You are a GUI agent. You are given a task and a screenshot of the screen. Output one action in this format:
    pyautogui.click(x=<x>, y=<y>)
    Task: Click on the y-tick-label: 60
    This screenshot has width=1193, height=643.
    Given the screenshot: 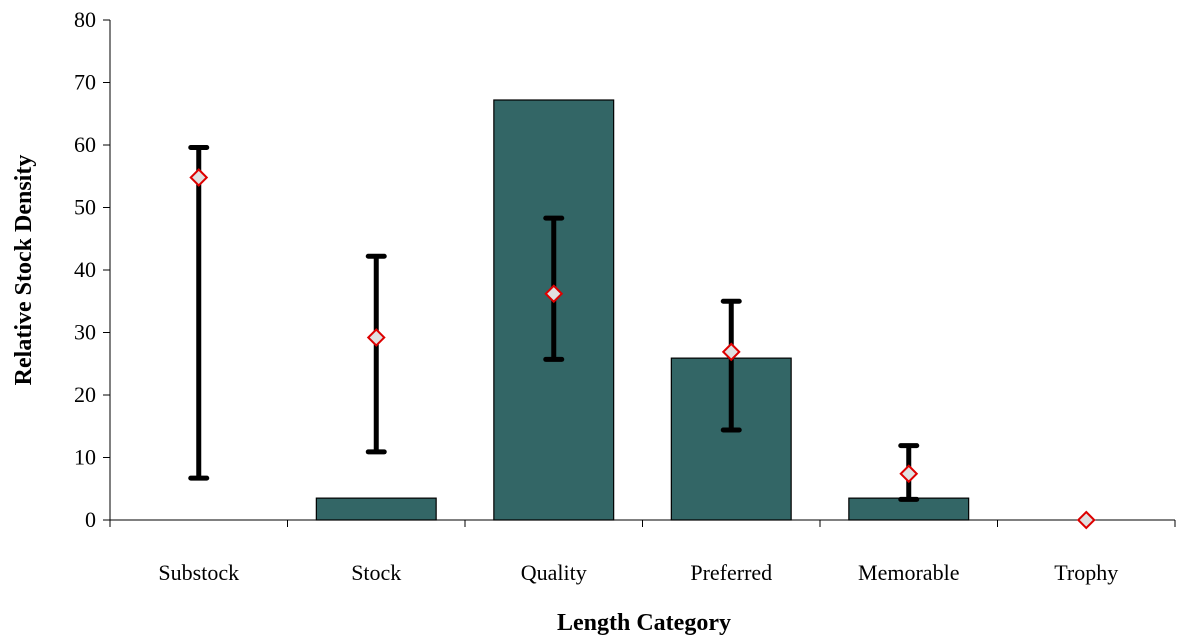 What is the action you would take?
    pyautogui.click(x=85, y=144)
    